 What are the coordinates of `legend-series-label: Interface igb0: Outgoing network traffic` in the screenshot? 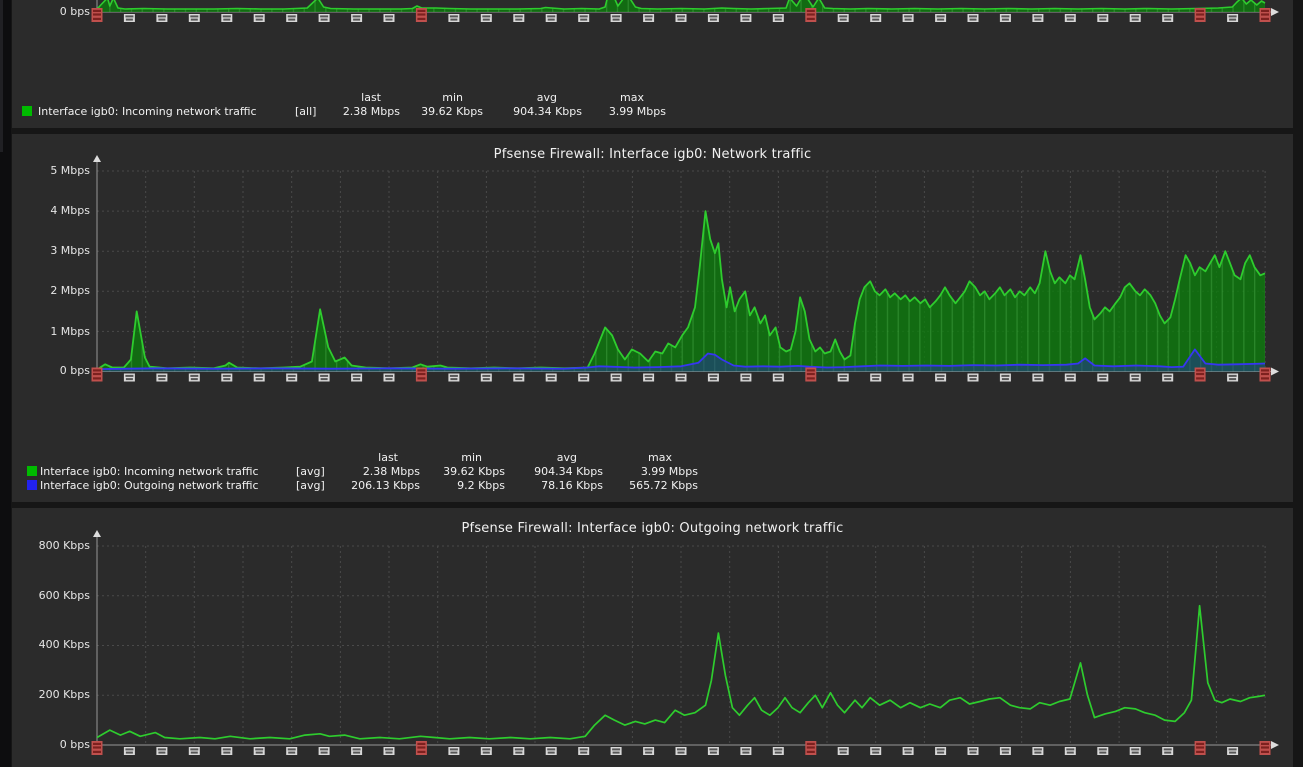 It's located at (149, 485).